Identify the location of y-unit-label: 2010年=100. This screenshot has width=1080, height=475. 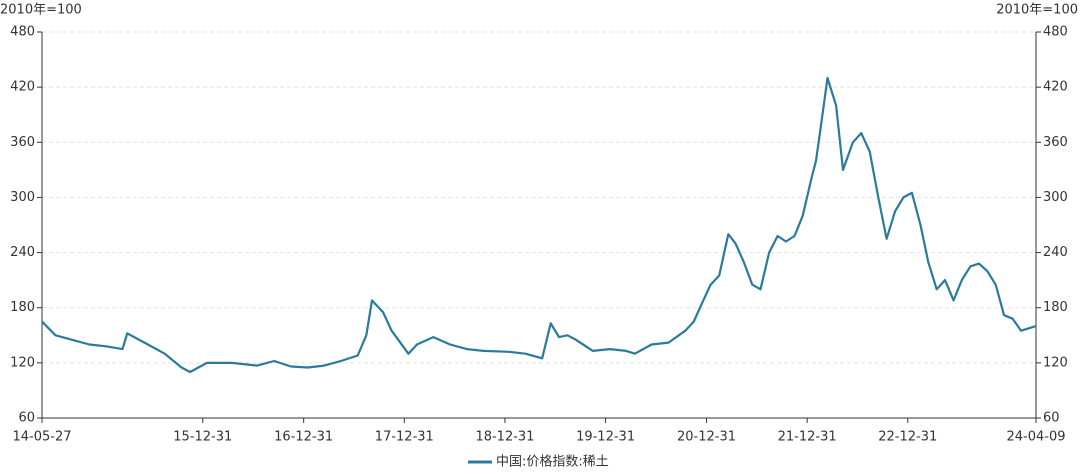
(41, 10).